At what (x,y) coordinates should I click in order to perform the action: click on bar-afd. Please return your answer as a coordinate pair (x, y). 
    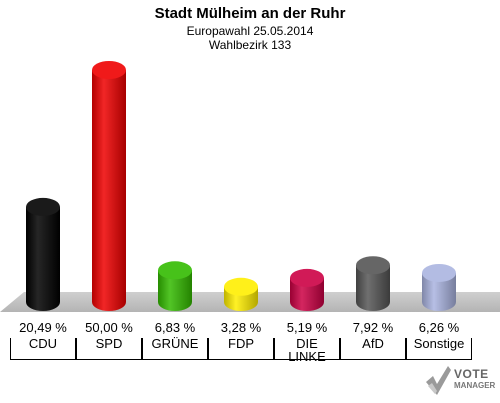
    Looking at the image, I should click on (373, 283).